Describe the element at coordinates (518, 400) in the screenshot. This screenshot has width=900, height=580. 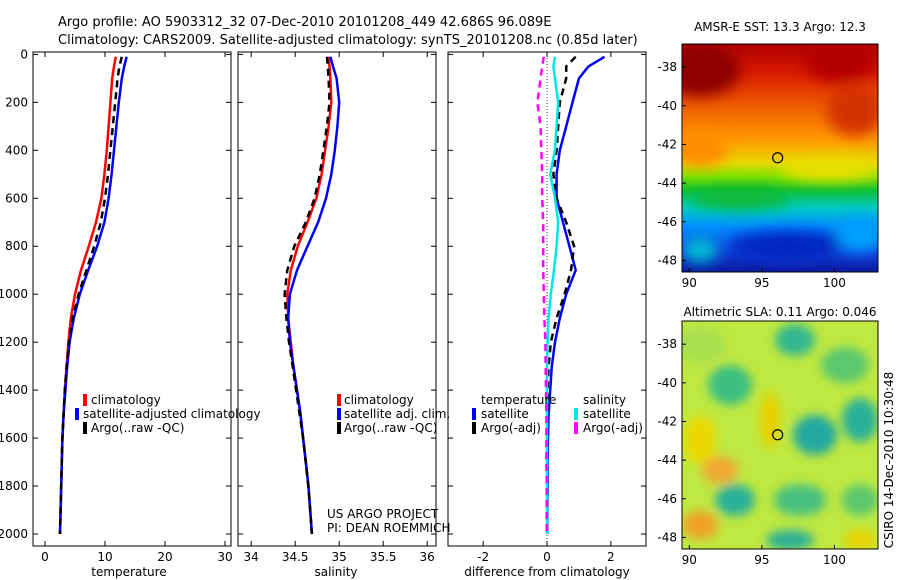
I see `legend-header-temperature: temperature` at that location.